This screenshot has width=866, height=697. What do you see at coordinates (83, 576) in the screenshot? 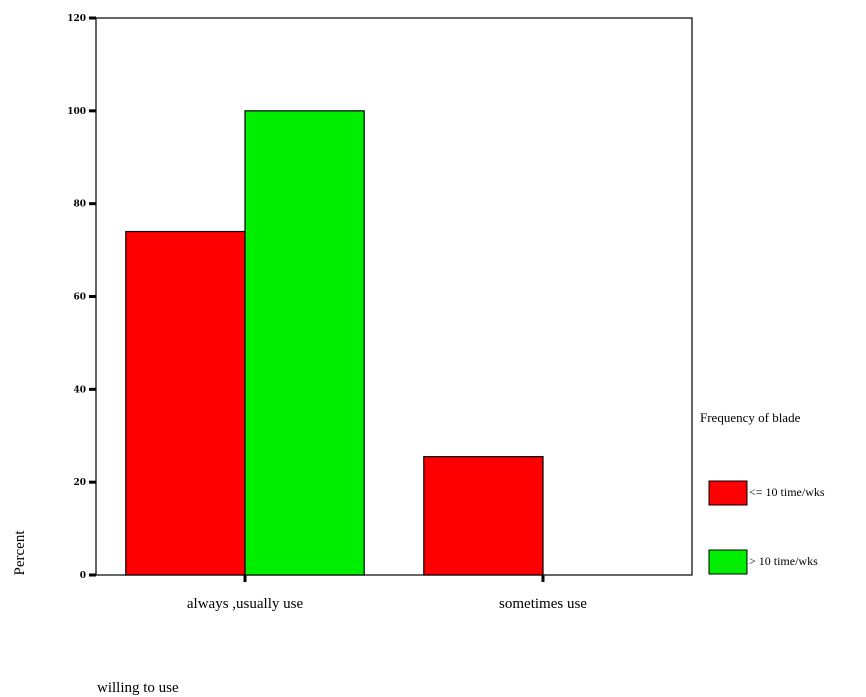
I see `y-tick-label: 0` at bounding box center [83, 576].